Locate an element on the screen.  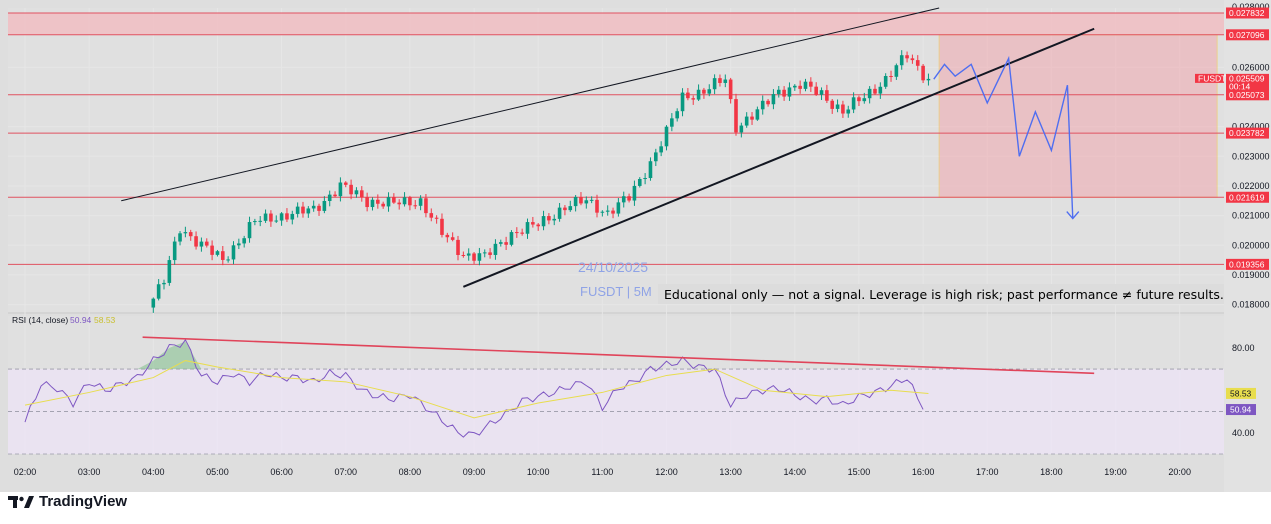
level-badge-text-4: 0.023782 is located at coordinates (1247, 133).